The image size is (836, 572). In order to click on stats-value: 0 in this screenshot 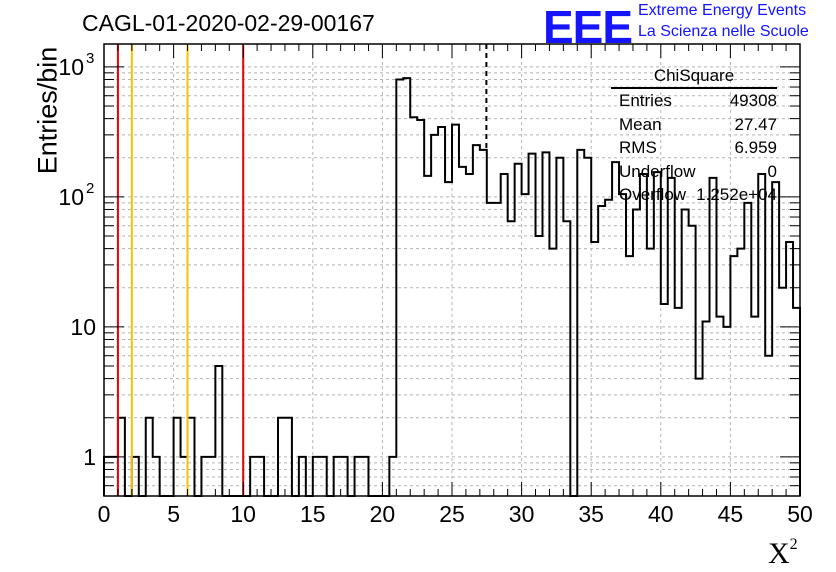, I will do `click(772, 171)`.